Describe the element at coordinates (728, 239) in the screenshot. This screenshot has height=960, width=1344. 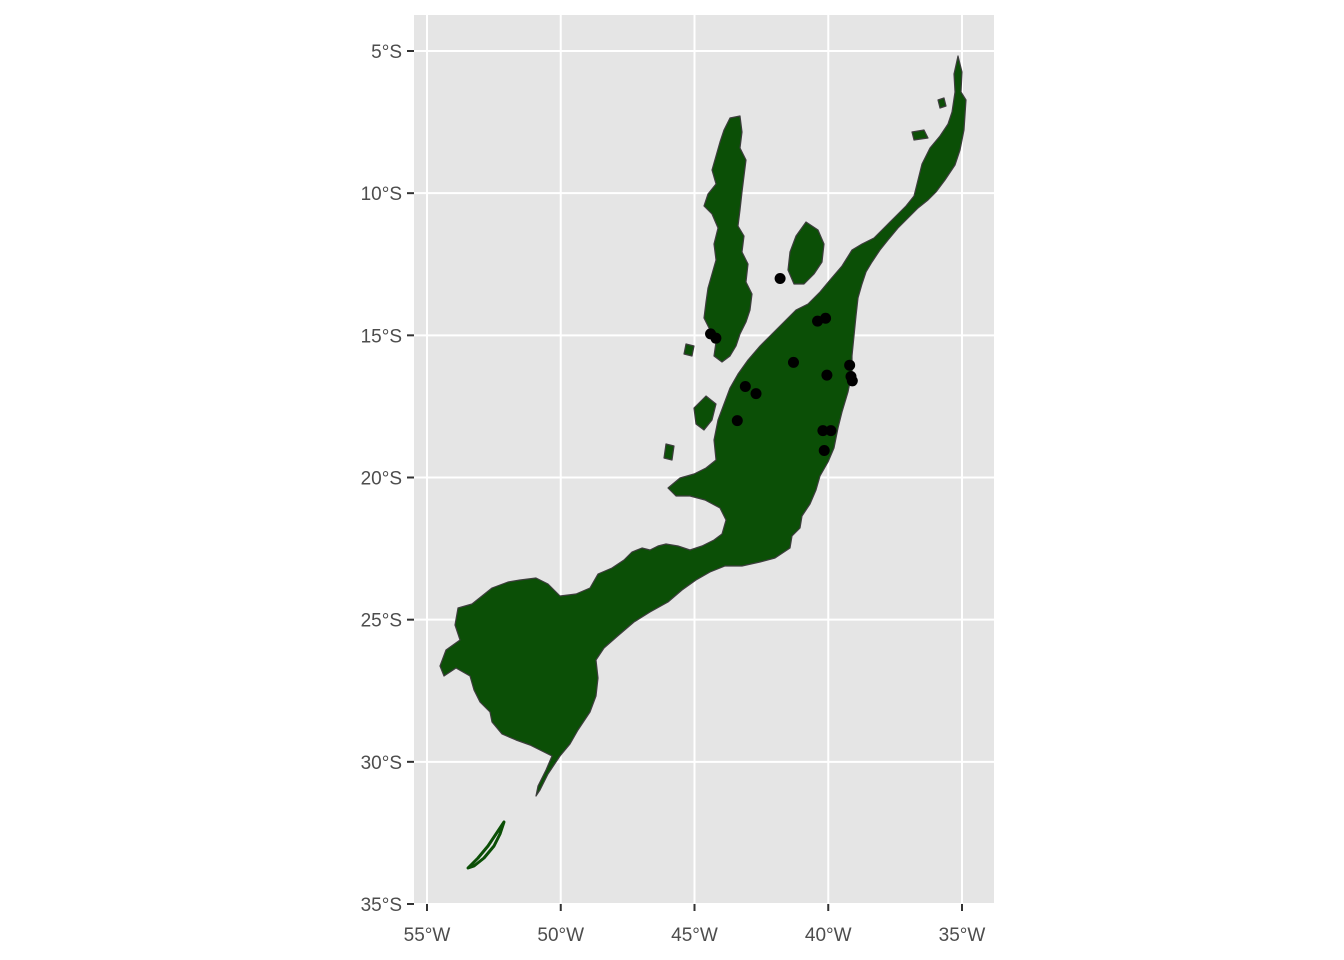
I see `land-northern-interior-polygon` at that location.